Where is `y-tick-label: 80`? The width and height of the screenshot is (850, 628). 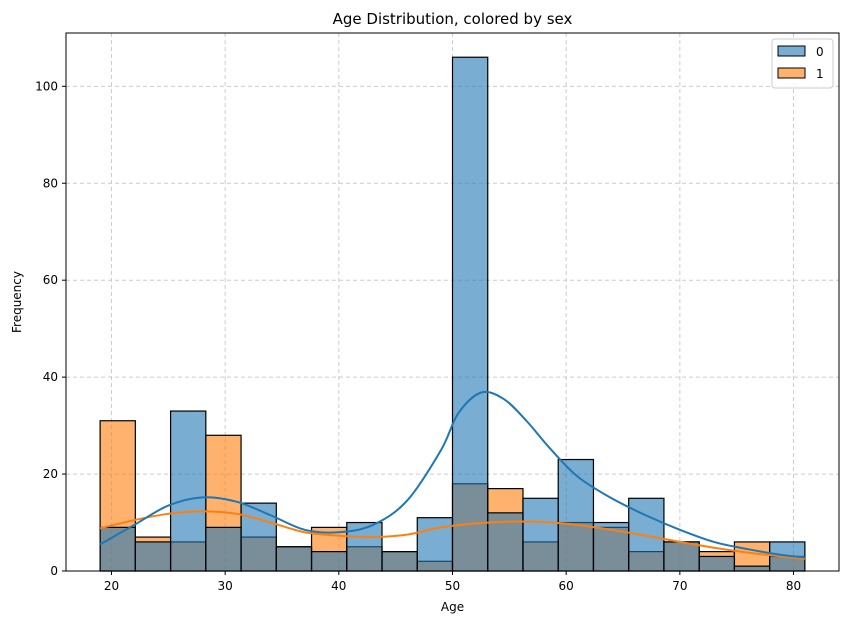 y-tick-label: 80 is located at coordinates (50, 183).